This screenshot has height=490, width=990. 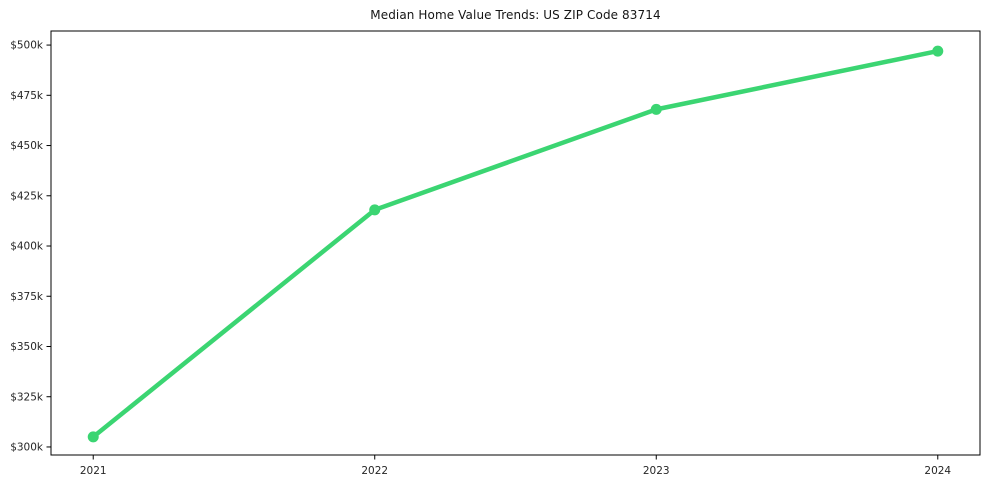 What do you see at coordinates (27, 146) in the screenshot?
I see `y-axis-tick-label: $450k` at bounding box center [27, 146].